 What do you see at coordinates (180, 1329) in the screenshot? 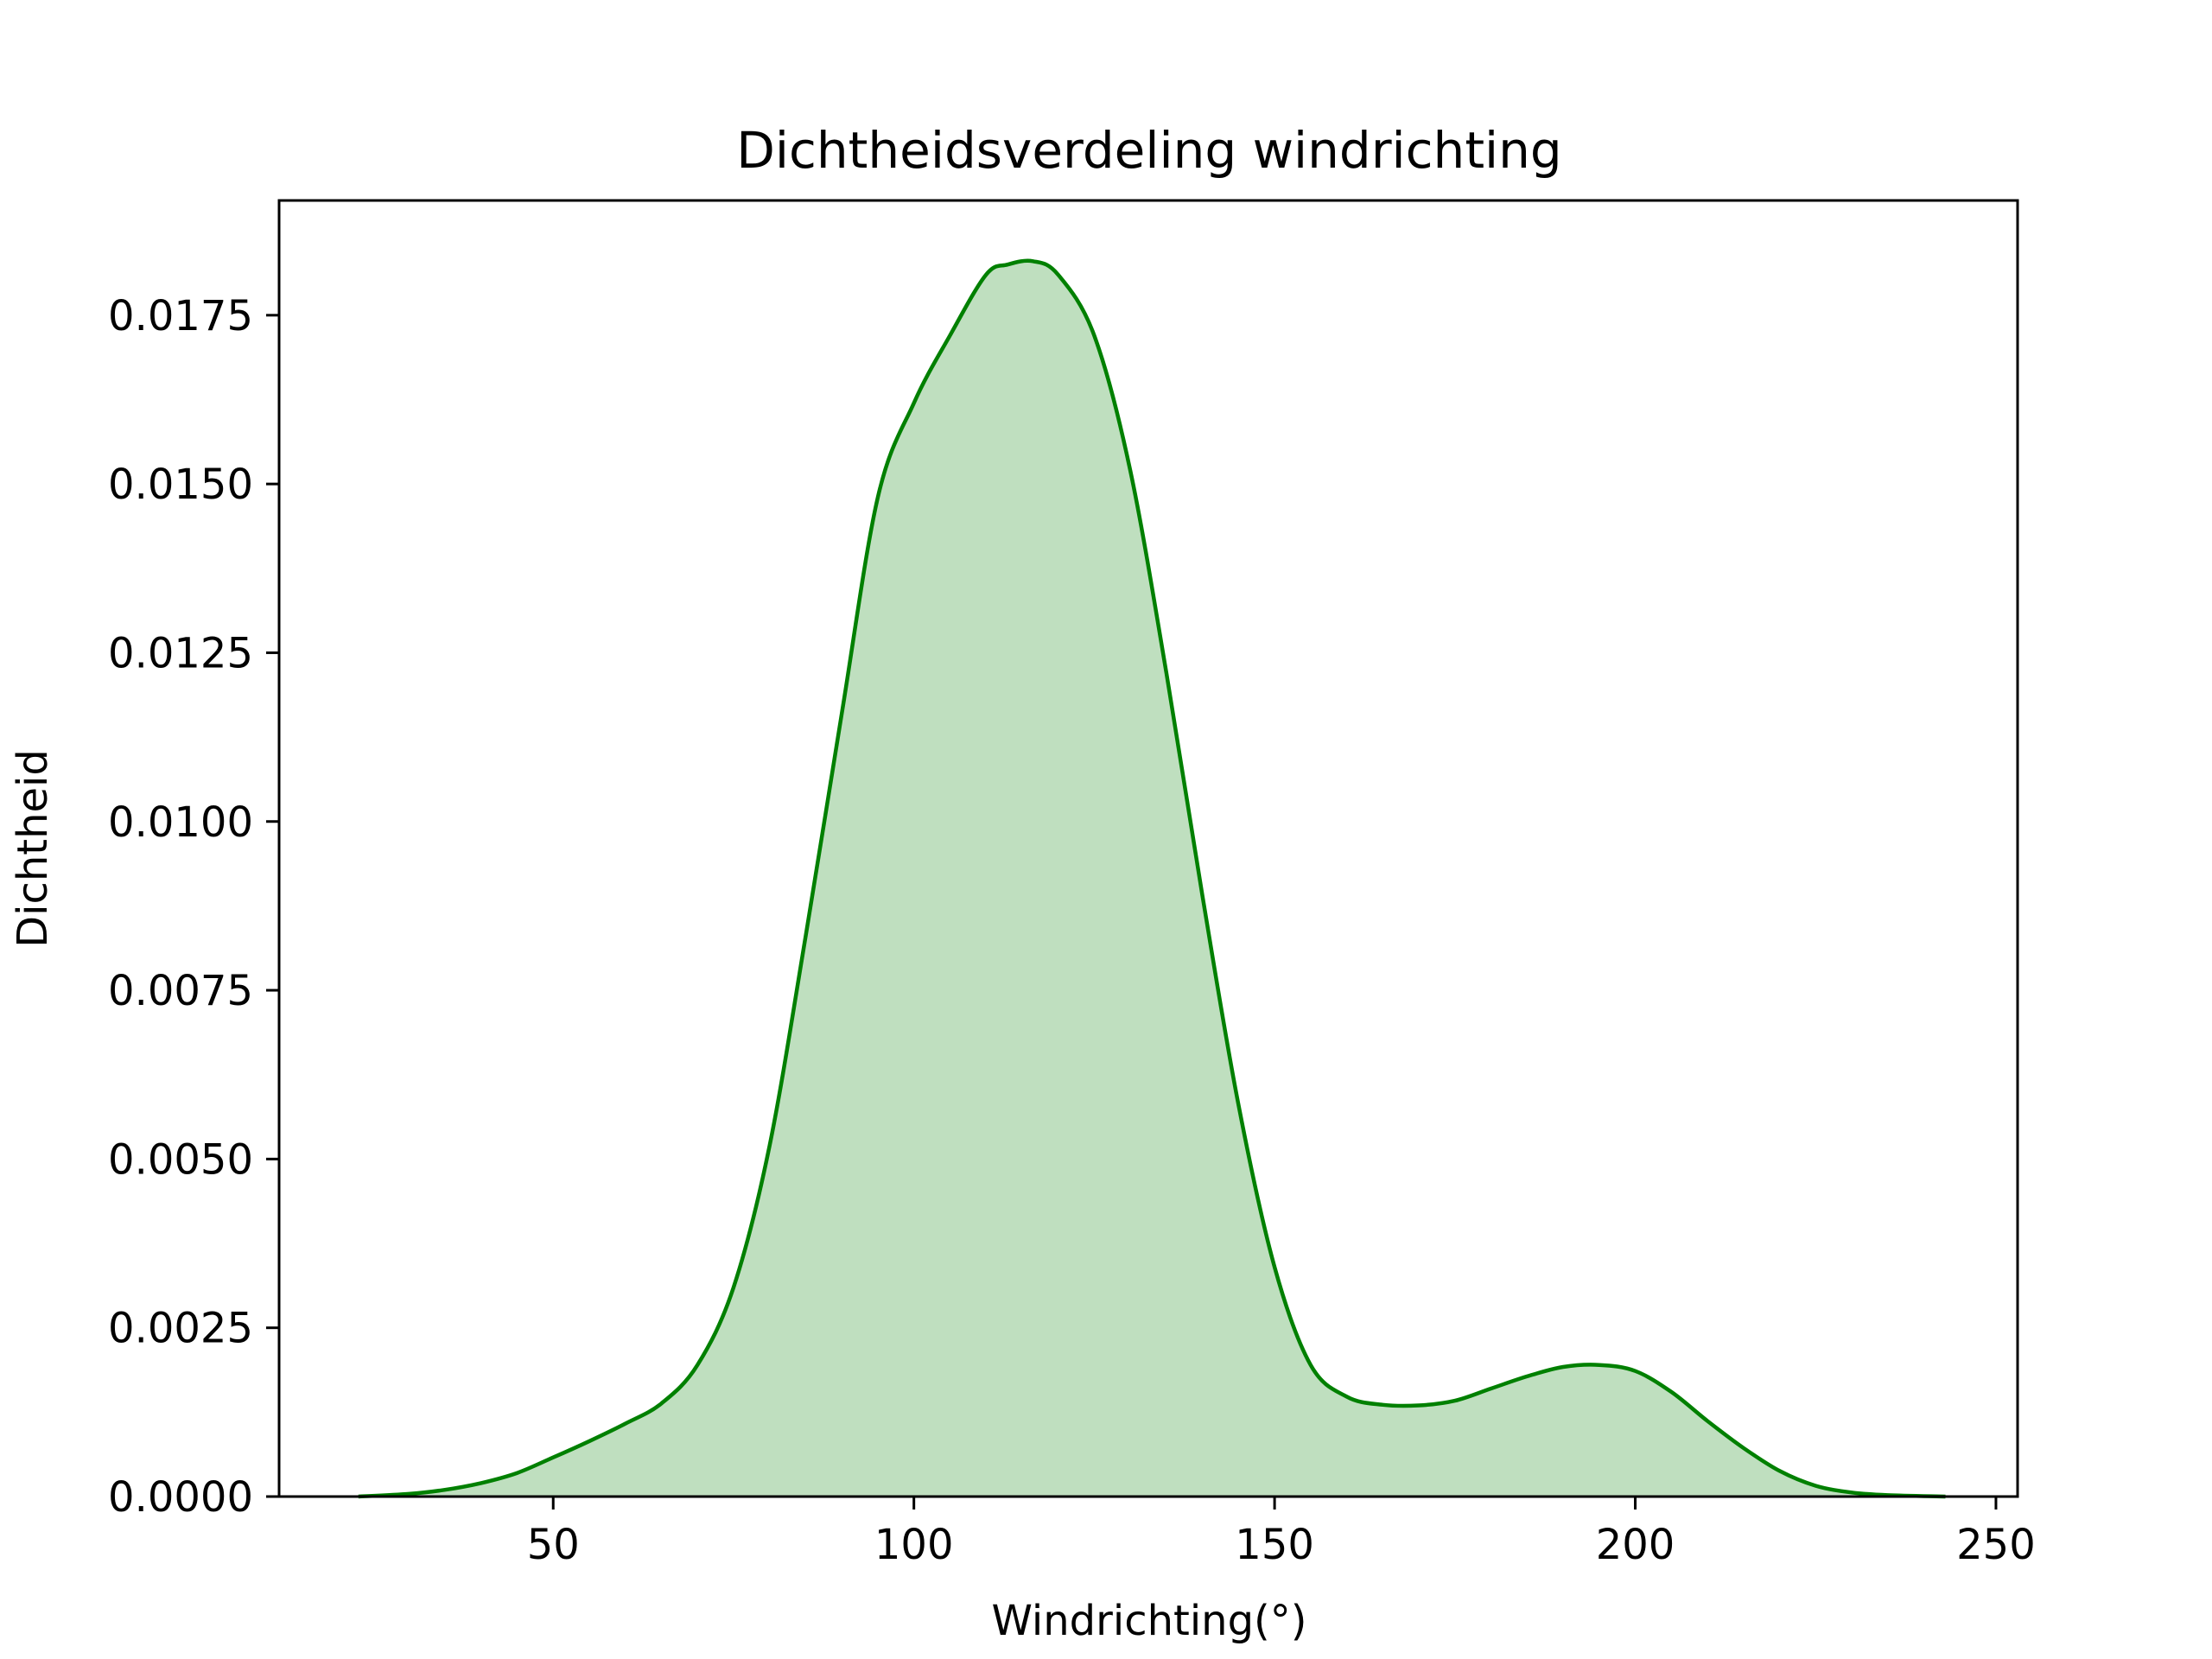
I see `y-tick-label: 0.0025` at bounding box center [180, 1329].